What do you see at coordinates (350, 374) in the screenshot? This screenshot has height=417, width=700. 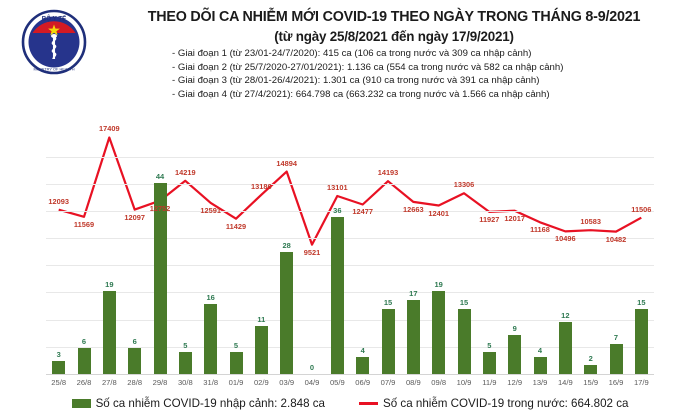 I see `x-axis-line` at bounding box center [350, 374].